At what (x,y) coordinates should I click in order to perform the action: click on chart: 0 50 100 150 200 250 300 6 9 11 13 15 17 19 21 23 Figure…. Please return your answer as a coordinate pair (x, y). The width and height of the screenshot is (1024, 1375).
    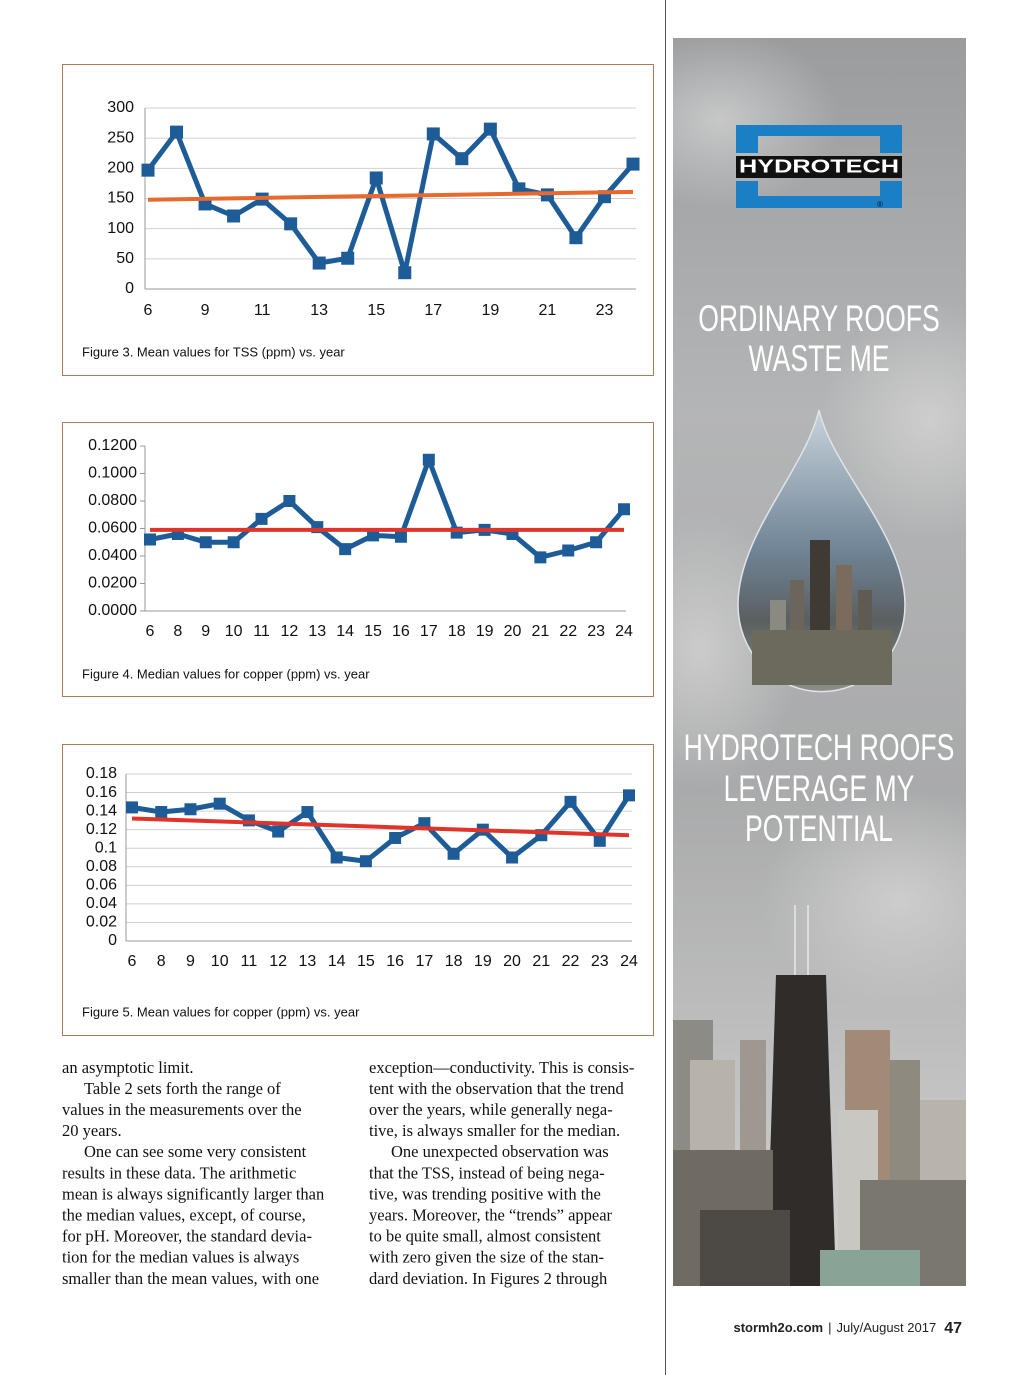
    Looking at the image, I should click on (361, 229).